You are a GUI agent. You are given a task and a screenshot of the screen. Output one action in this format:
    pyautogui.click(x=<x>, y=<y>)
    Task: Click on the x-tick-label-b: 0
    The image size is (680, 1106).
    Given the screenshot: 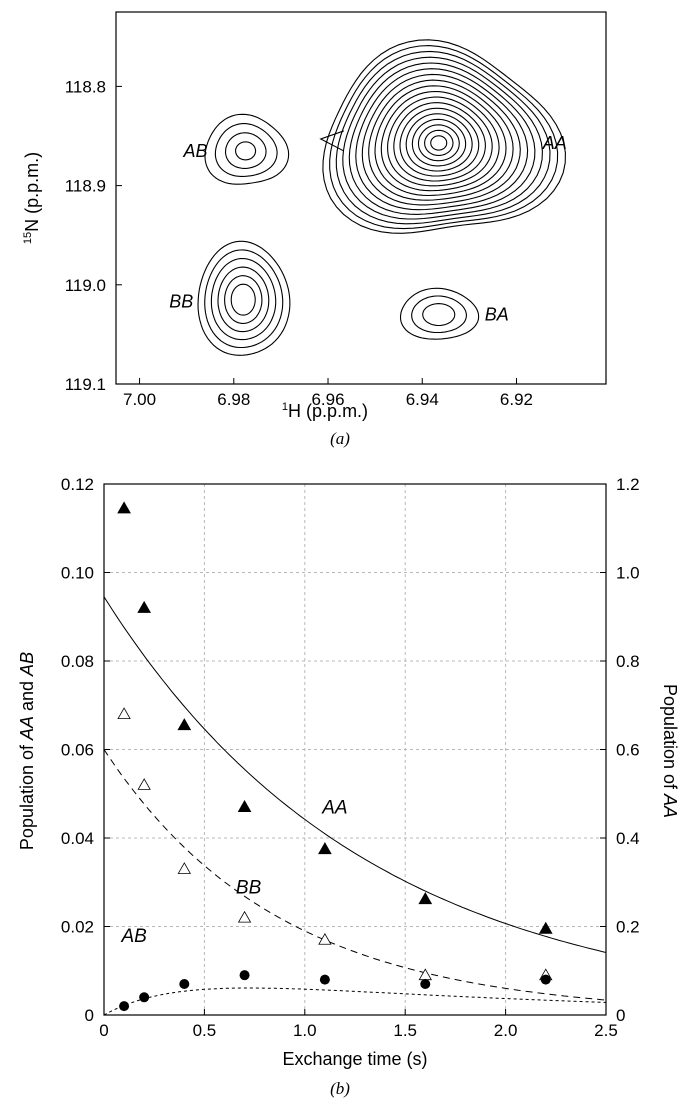 What is the action you would take?
    pyautogui.click(x=103, y=1030)
    